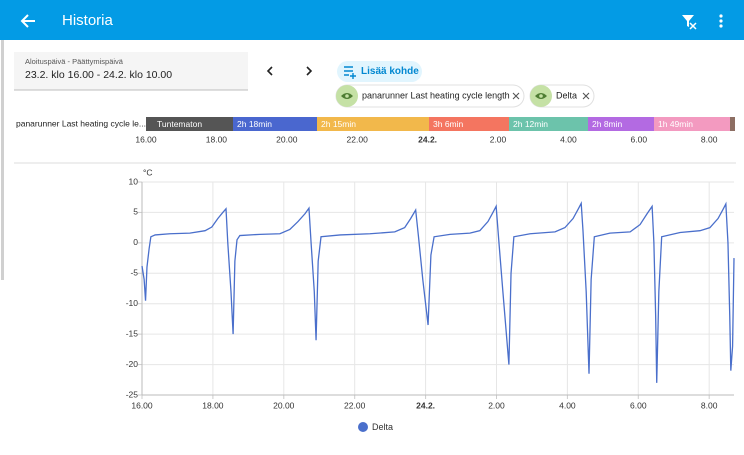 Image resolution: width=744 pixels, height=455 pixels. I want to click on x-tick-label: 6.00, so click(638, 405).